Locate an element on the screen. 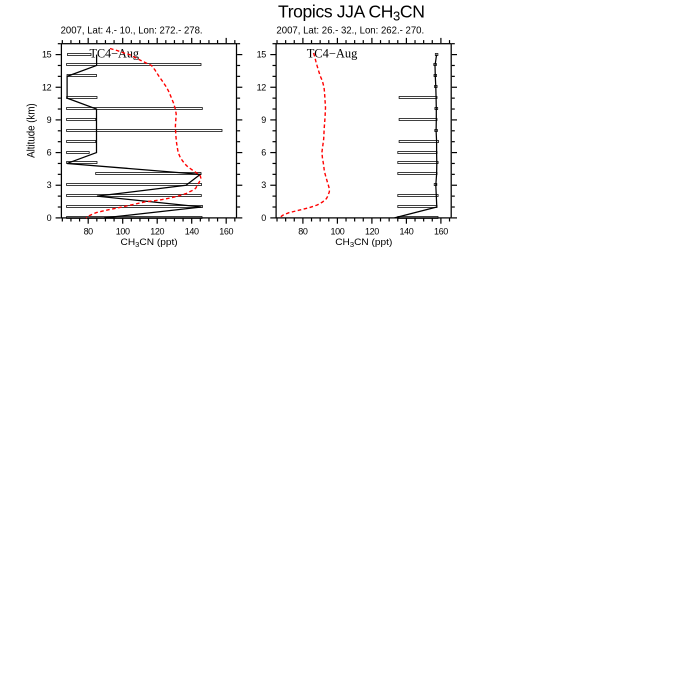  svg-text: Tropics JJA CH3CN is located at coordinates (351, 12).